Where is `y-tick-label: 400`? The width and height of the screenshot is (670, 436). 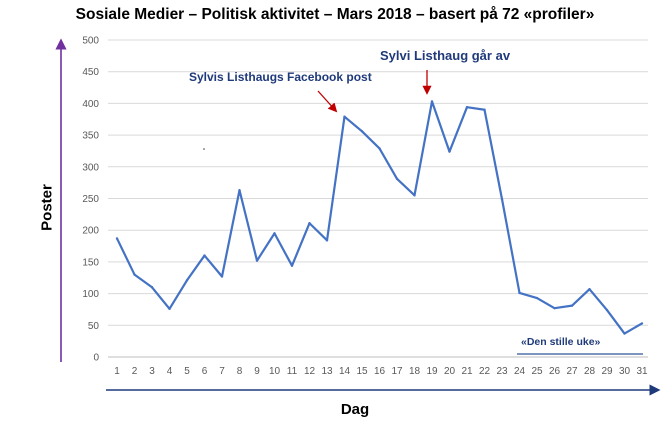 y-tick-label: 400 is located at coordinates (90, 104).